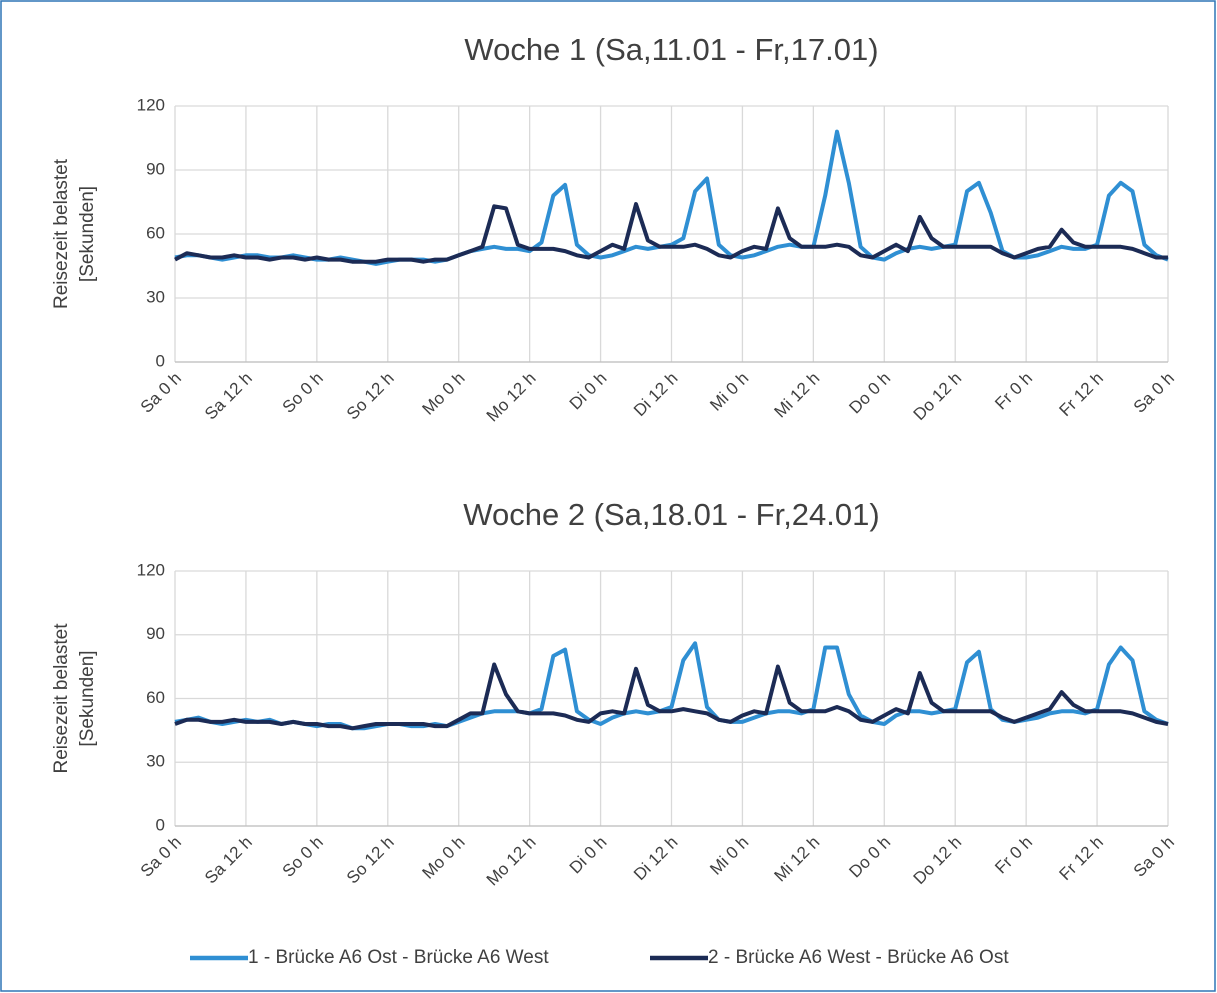 The image size is (1217, 993). Describe the element at coordinates (858, 957) in the screenshot. I see `legend-label: 2 - Brücke A6 West - Brücke A6 Ost` at that location.